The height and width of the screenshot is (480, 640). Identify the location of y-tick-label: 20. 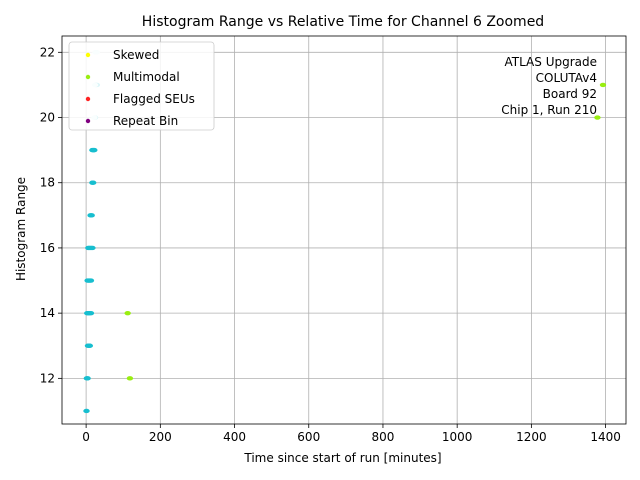
(47, 118).